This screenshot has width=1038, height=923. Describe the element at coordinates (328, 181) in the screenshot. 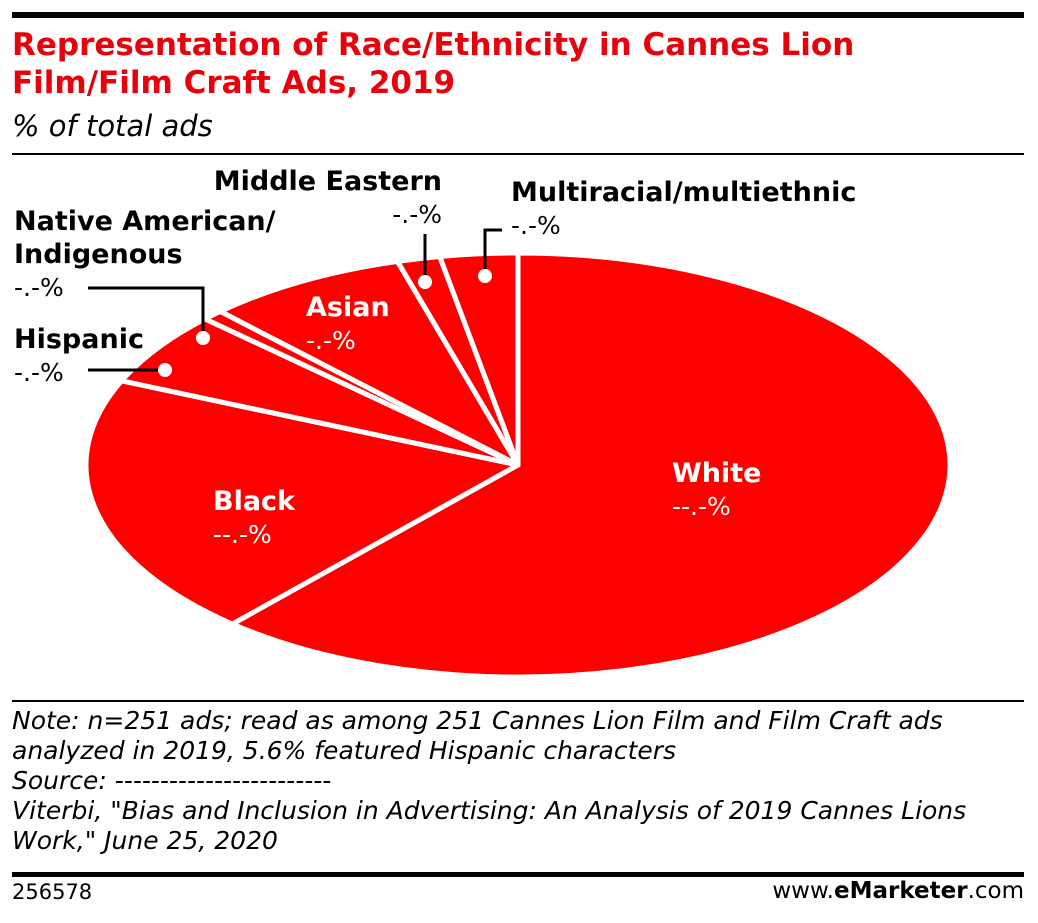

I see `label-name-middle-eastern: Middle Eastern` at that location.